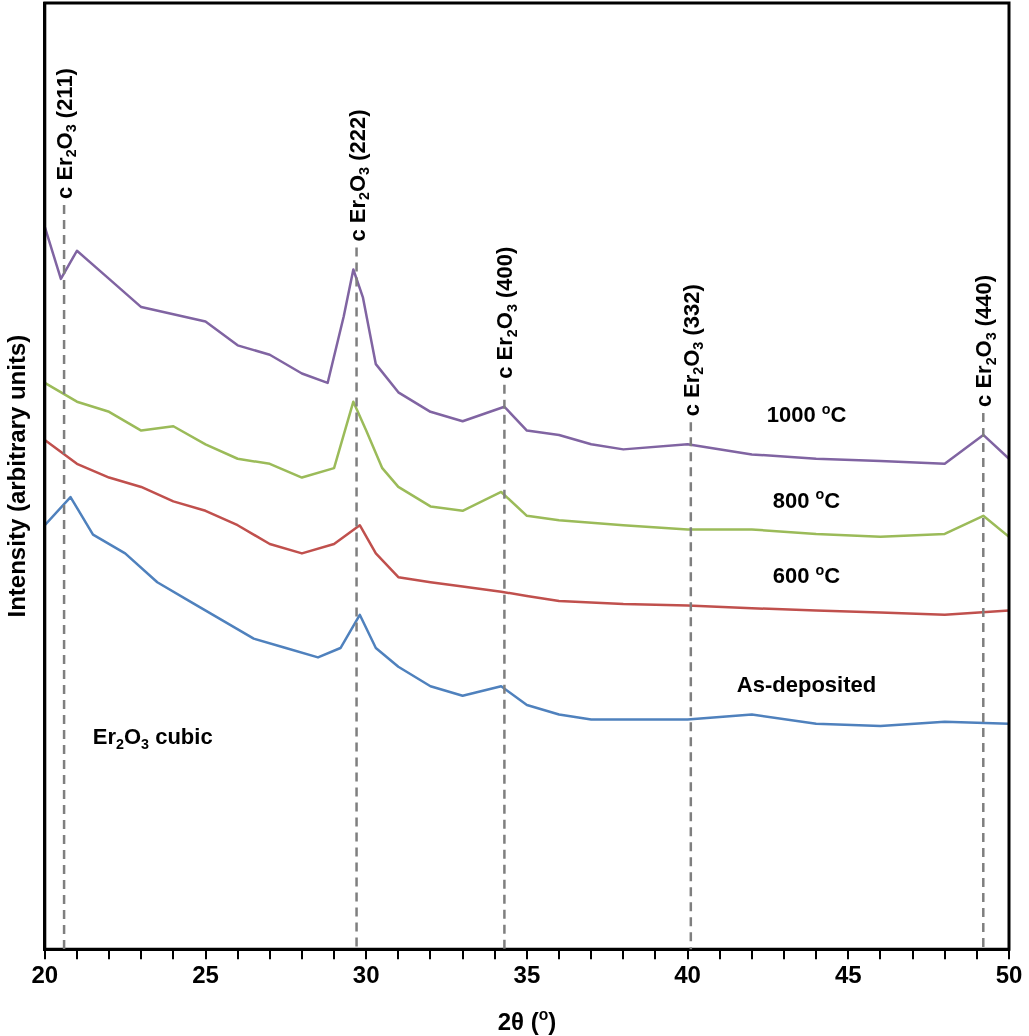 Image resolution: width=1029 pixels, height=1036 pixels. Describe the element at coordinates (17, 476) in the screenshot. I see `y-axis-title: Intensity (arbitrary units)` at that location.